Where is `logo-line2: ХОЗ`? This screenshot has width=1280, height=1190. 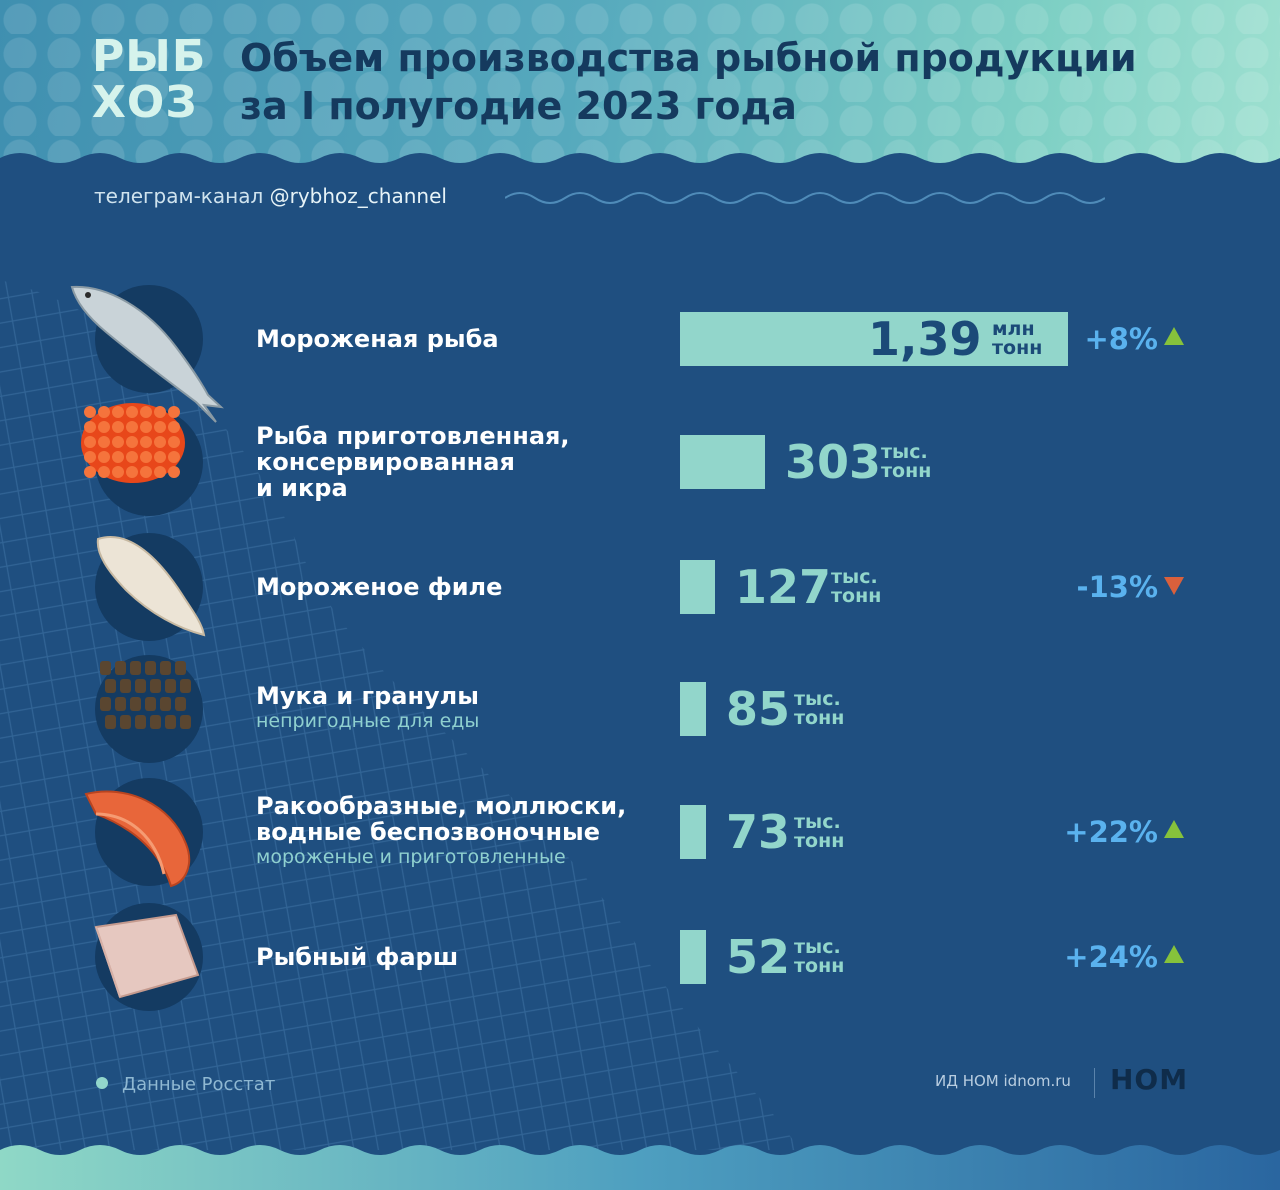 logo-line2: ХОЗ is located at coordinates (145, 102).